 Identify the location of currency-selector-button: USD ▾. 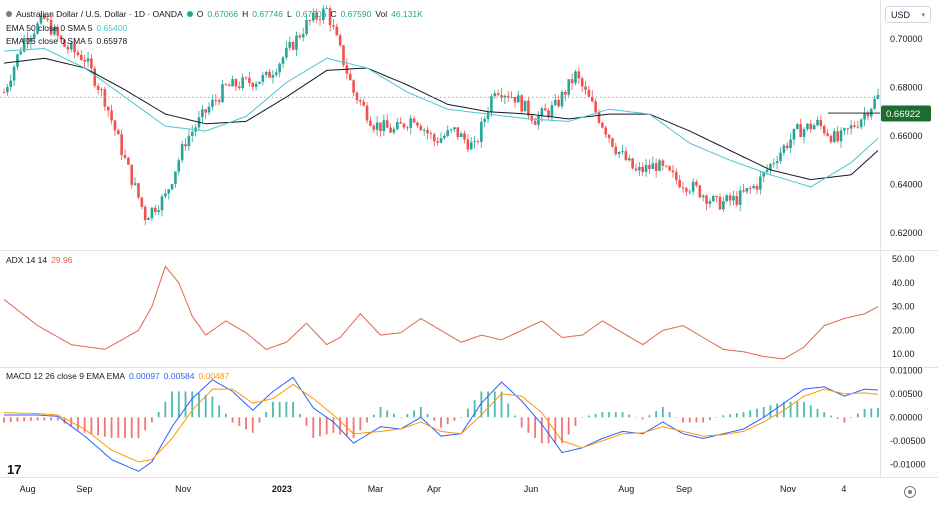
(908, 14).